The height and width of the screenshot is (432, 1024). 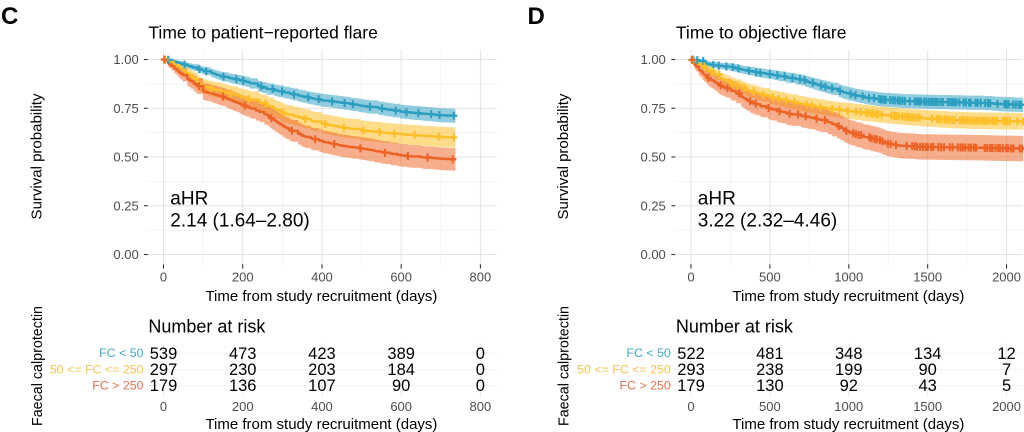 What do you see at coordinates (849, 354) in the screenshot?
I see `svg-text: 348` at bounding box center [849, 354].